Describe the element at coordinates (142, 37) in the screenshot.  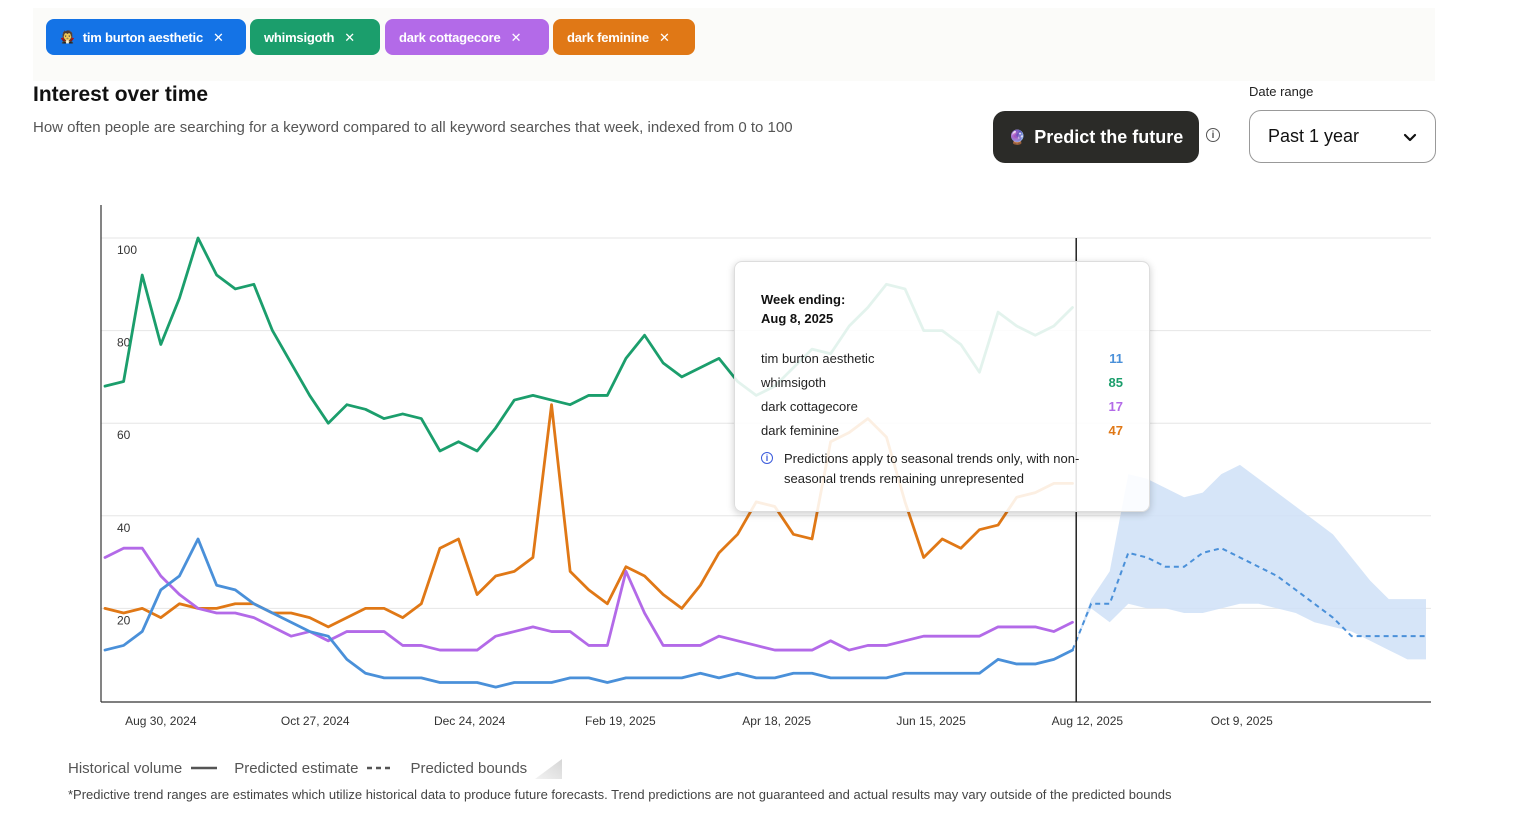
I see `keyword-chip-label: tim burton aesthetic` at that location.